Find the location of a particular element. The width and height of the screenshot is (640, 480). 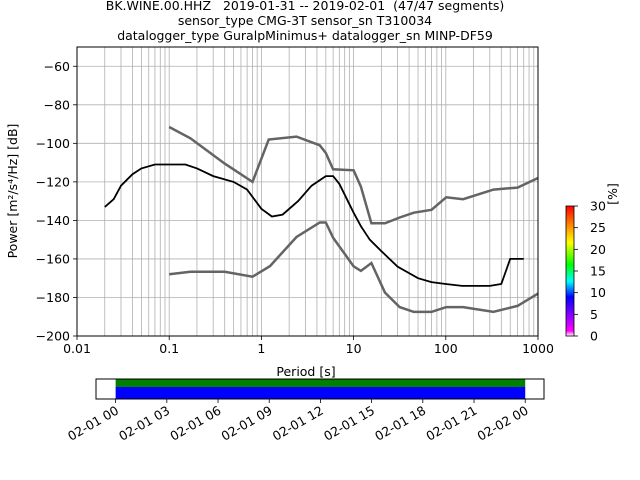

colorbar-tick-label: 15 is located at coordinates (598, 271).